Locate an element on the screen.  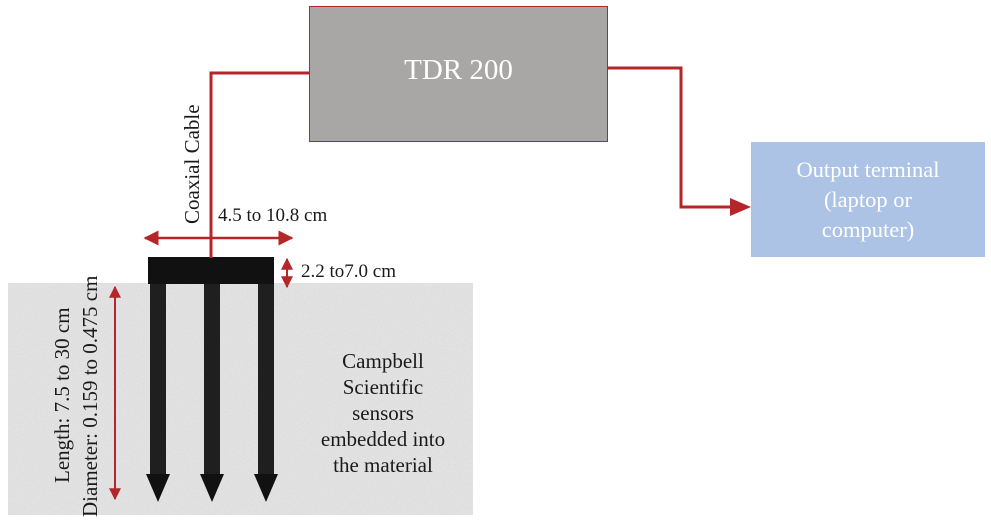
probe-rod-right is located at coordinates (266, 379).